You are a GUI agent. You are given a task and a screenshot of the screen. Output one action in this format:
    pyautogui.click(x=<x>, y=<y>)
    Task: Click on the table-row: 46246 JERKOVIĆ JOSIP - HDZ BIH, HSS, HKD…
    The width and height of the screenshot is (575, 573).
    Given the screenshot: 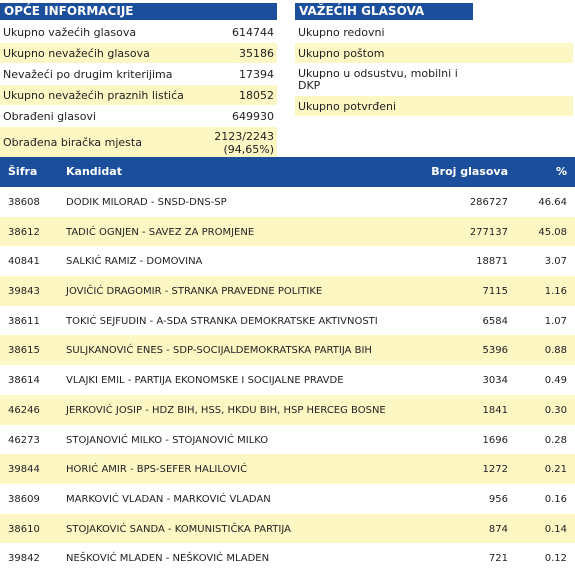 What is the action you would take?
    pyautogui.click(x=287, y=409)
    